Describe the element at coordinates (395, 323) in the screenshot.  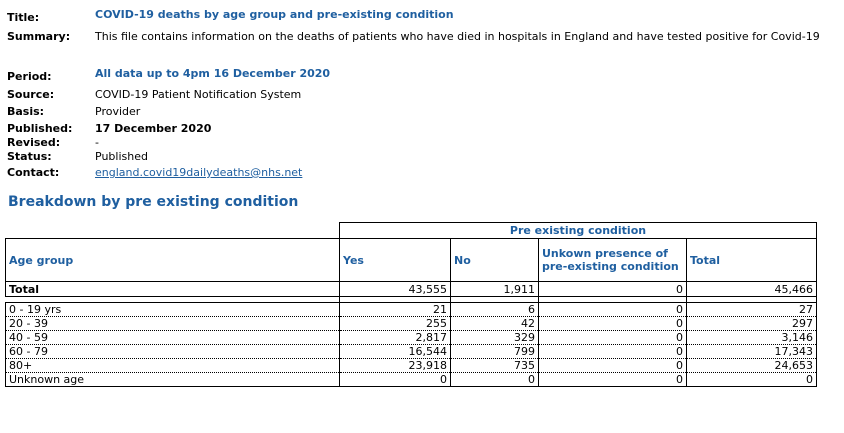
I see `cell-yes: 255` at that location.